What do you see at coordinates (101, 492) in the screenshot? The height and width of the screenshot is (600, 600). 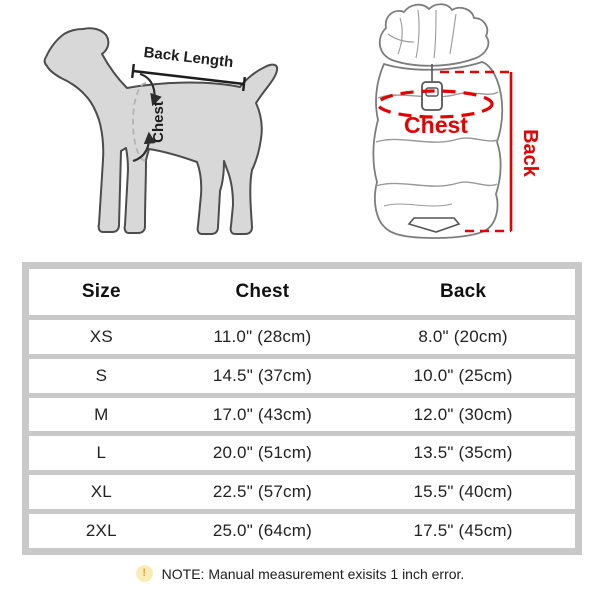 I see `size-value: XL` at bounding box center [101, 492].